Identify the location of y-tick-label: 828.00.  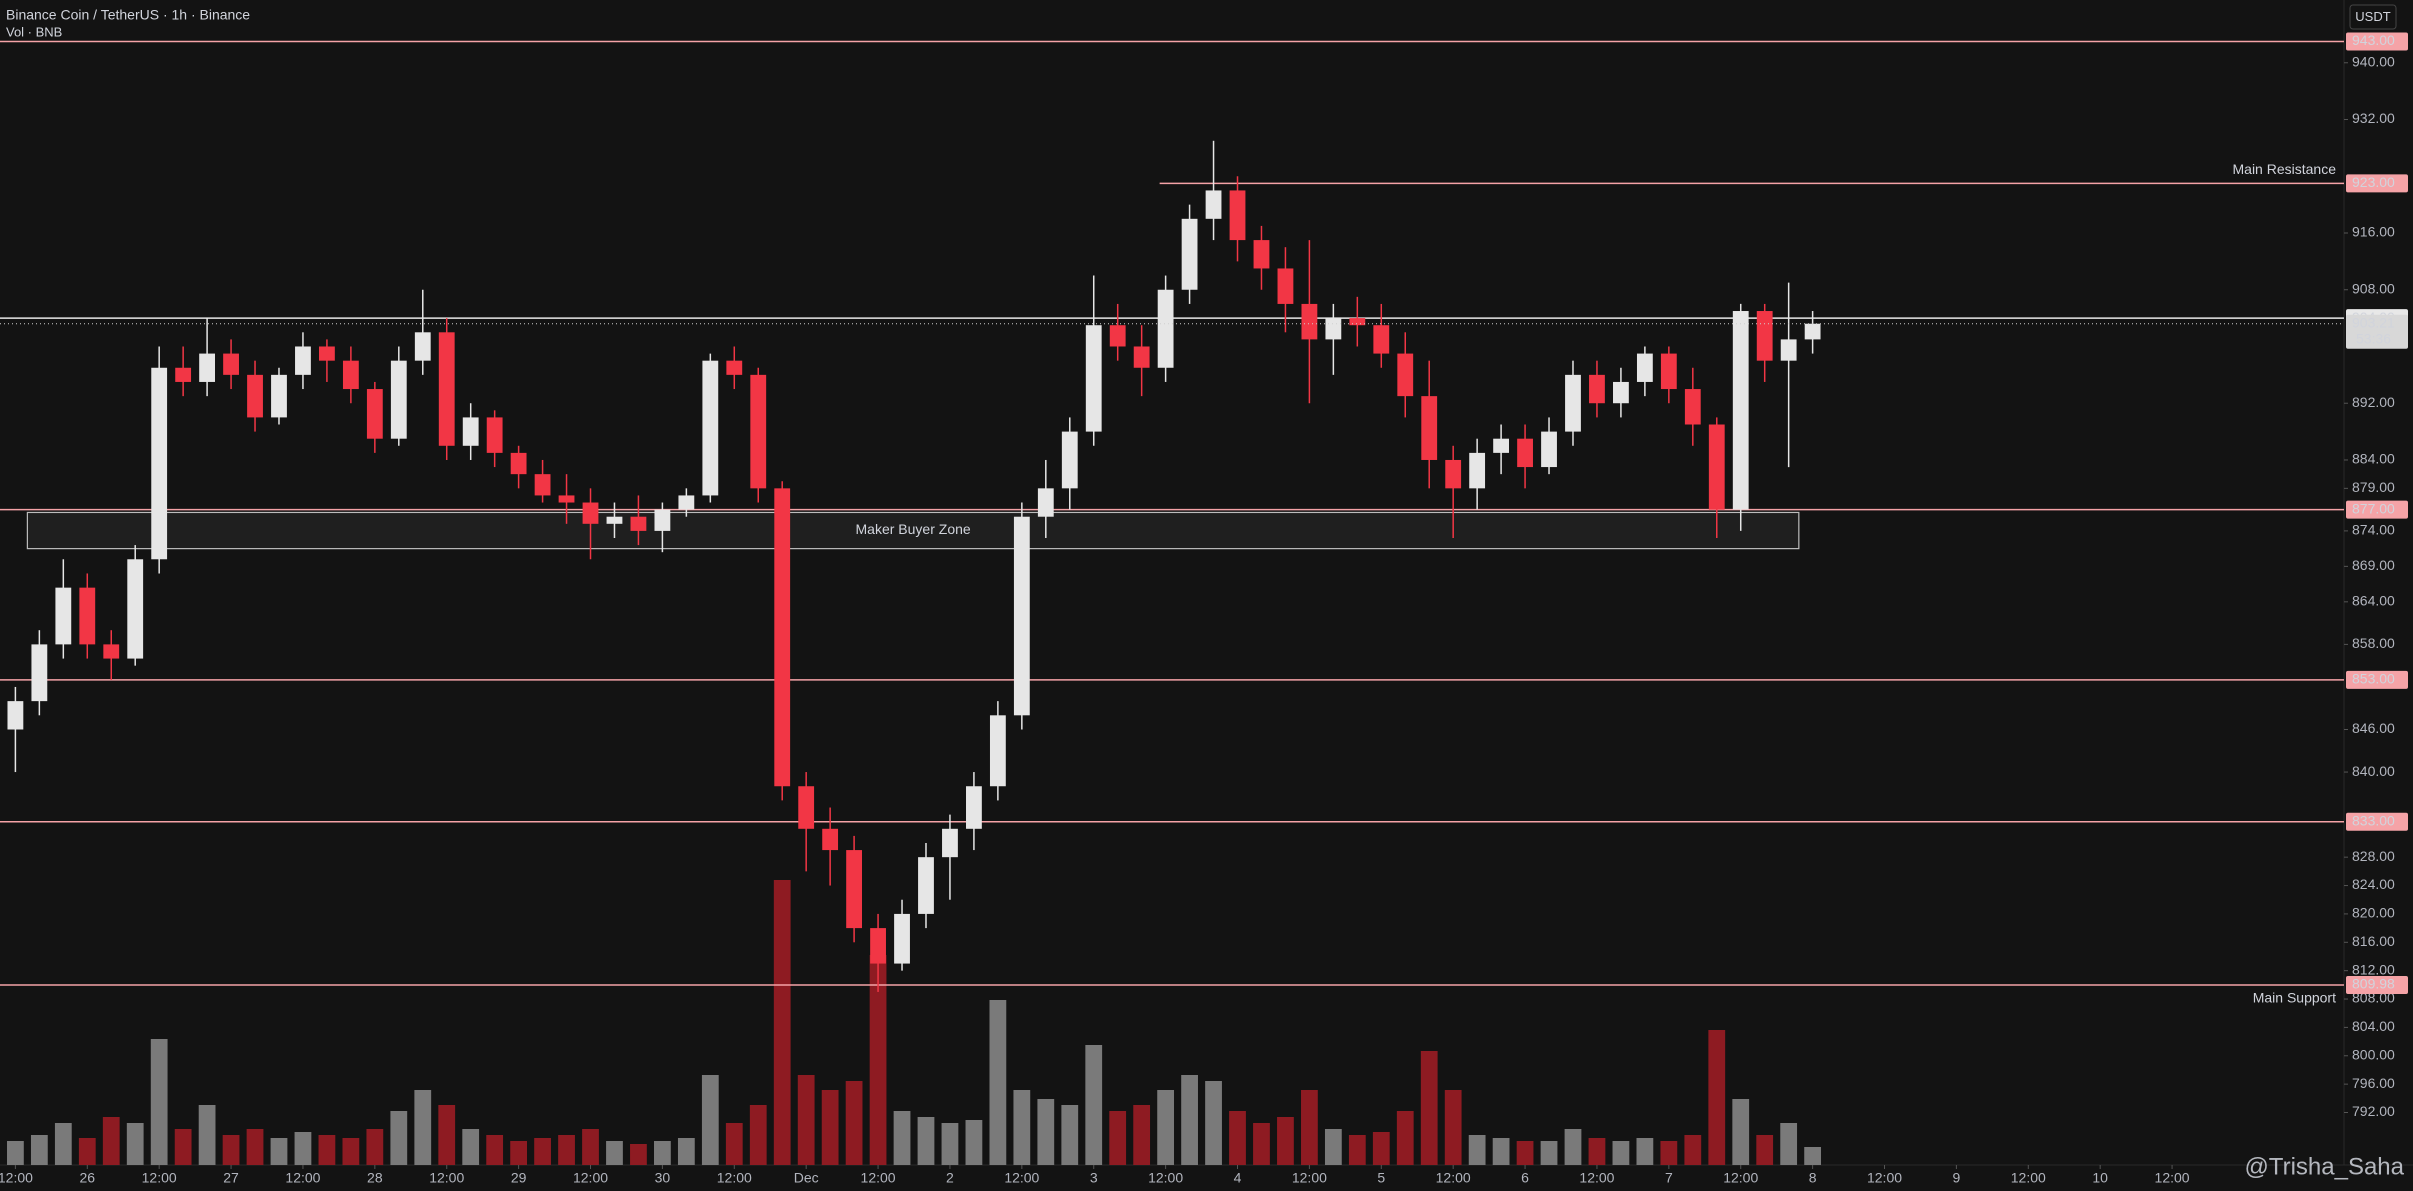
(2373, 856).